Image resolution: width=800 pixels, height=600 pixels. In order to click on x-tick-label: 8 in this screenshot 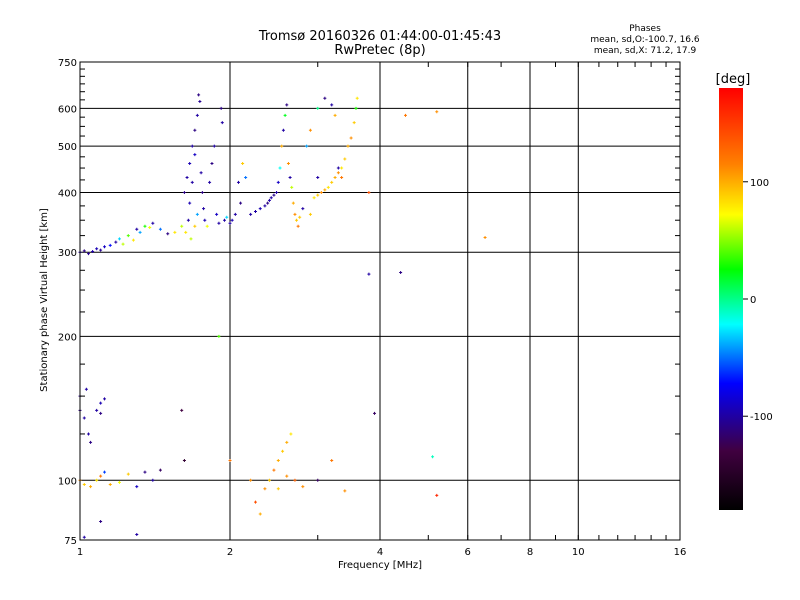, I will do `click(530, 552)`.